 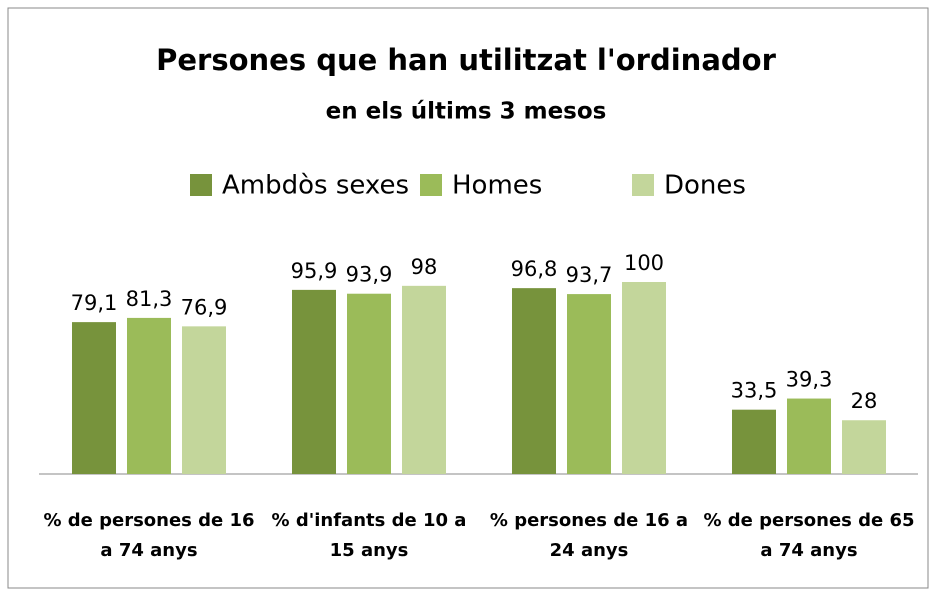 I want to click on x-tick-label: % persones de 16 a 24 anys, so click(x=589, y=535).